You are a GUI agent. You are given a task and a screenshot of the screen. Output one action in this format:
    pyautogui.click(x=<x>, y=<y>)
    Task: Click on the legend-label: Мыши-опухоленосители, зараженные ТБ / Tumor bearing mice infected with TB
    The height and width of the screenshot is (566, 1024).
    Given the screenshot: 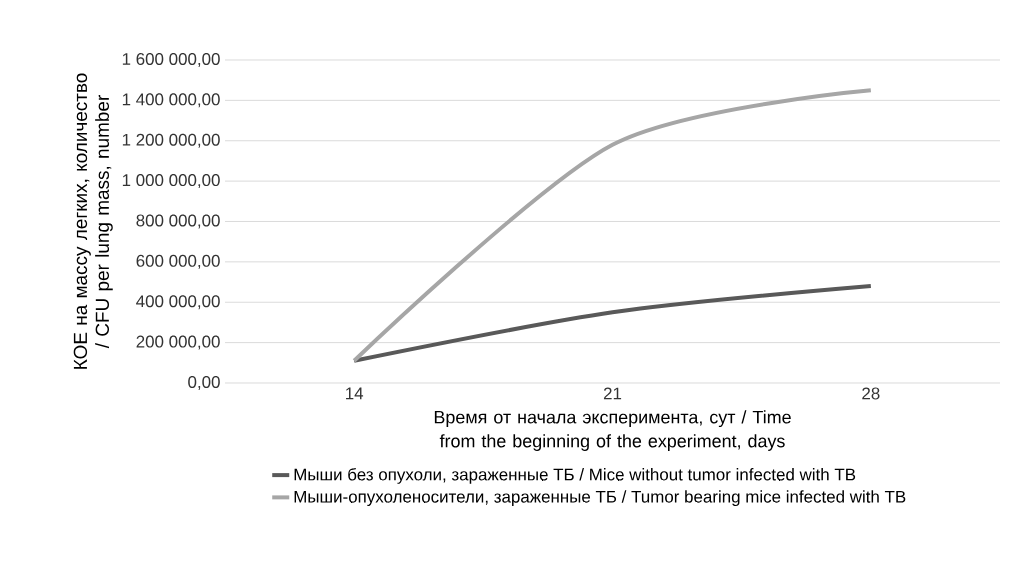 What is the action you would take?
    pyautogui.click(x=600, y=498)
    